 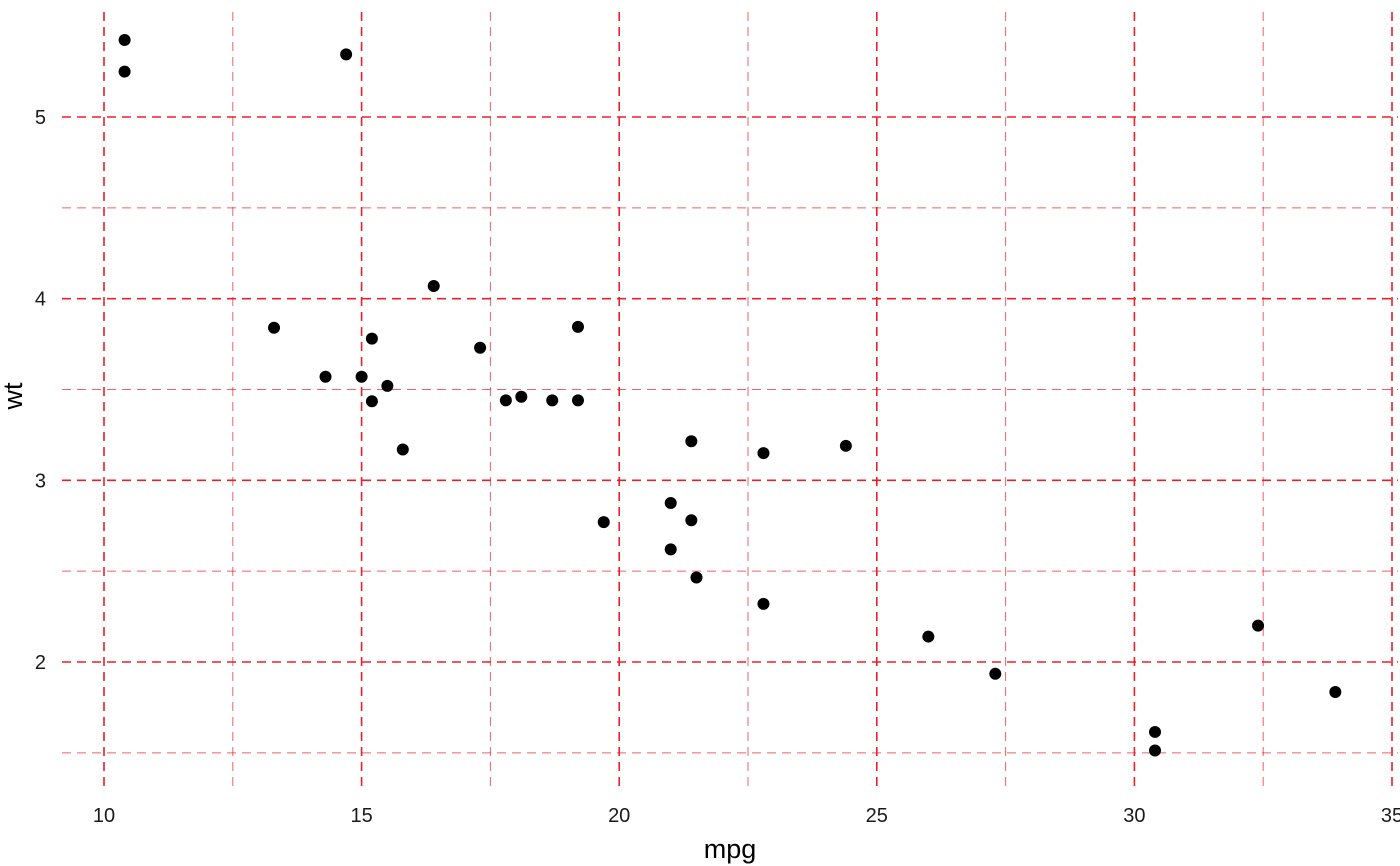 What do you see at coordinates (746, 816) in the screenshot?
I see `x-axis-tick-labels: 10 15 20 25 30 35` at bounding box center [746, 816].